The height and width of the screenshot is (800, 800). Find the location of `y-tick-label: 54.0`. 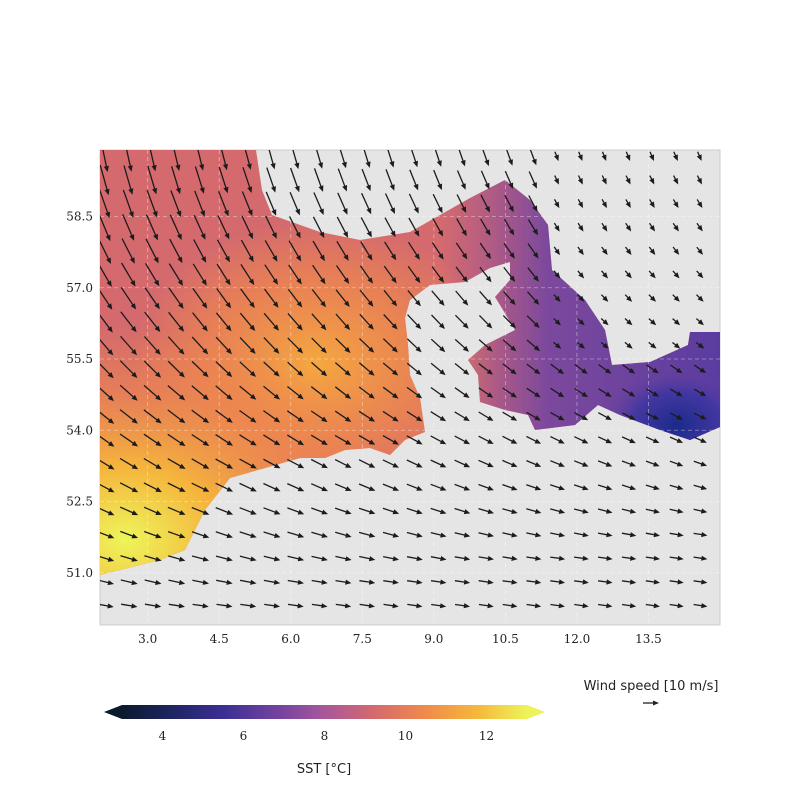

y-tick-label: 54.0 is located at coordinates (79, 430).